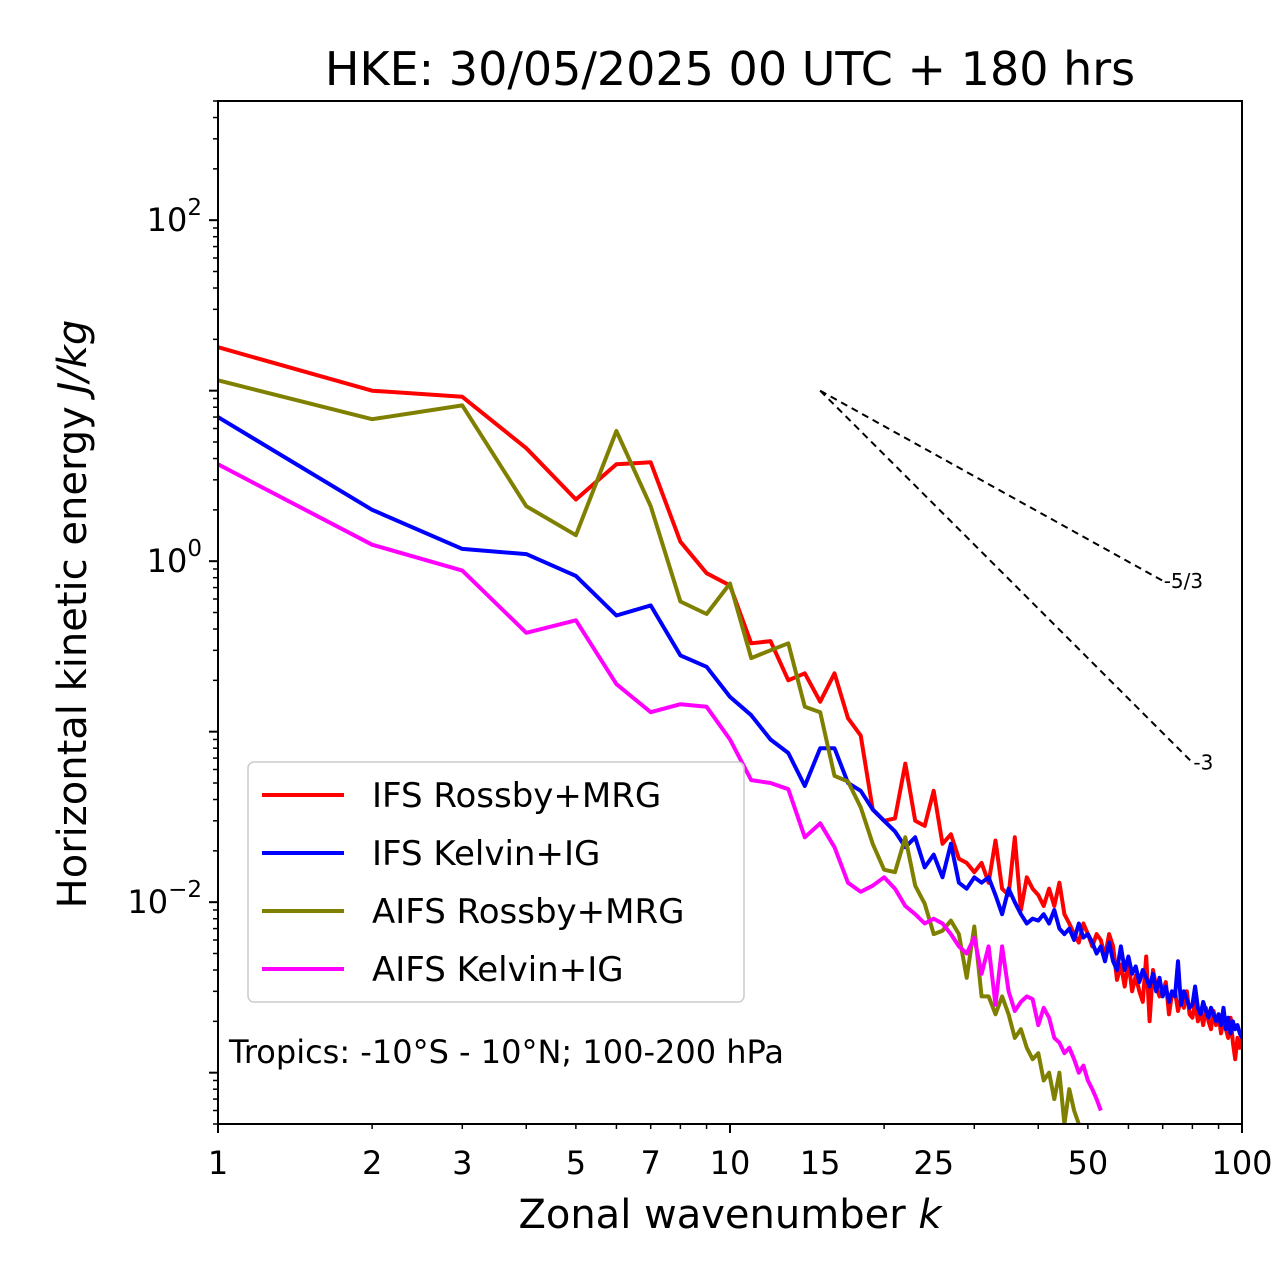 This screenshot has height=1288, width=1280. Describe the element at coordinates (164, 899) in the screenshot. I see `y-tick-label: 10⁻²` at that location.